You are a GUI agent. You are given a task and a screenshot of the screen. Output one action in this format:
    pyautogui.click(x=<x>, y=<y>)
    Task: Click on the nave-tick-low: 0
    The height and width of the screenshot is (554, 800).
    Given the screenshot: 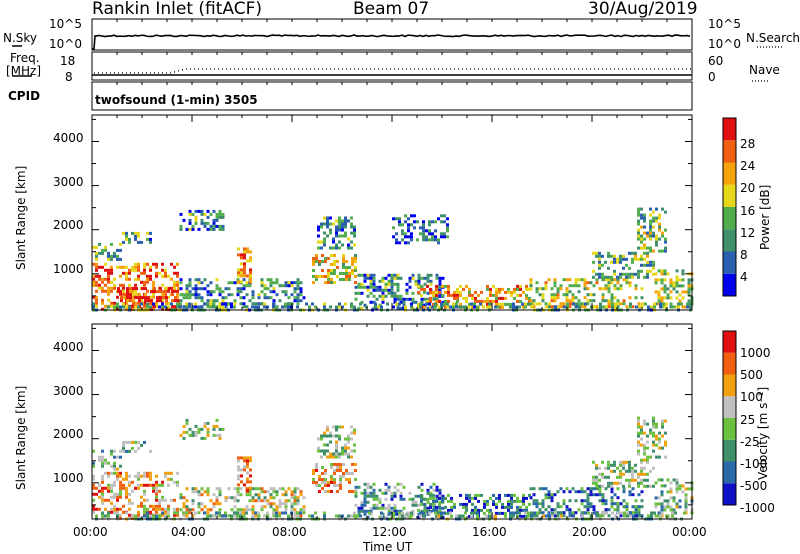 What is the action you would take?
    pyautogui.click(x=712, y=77)
    